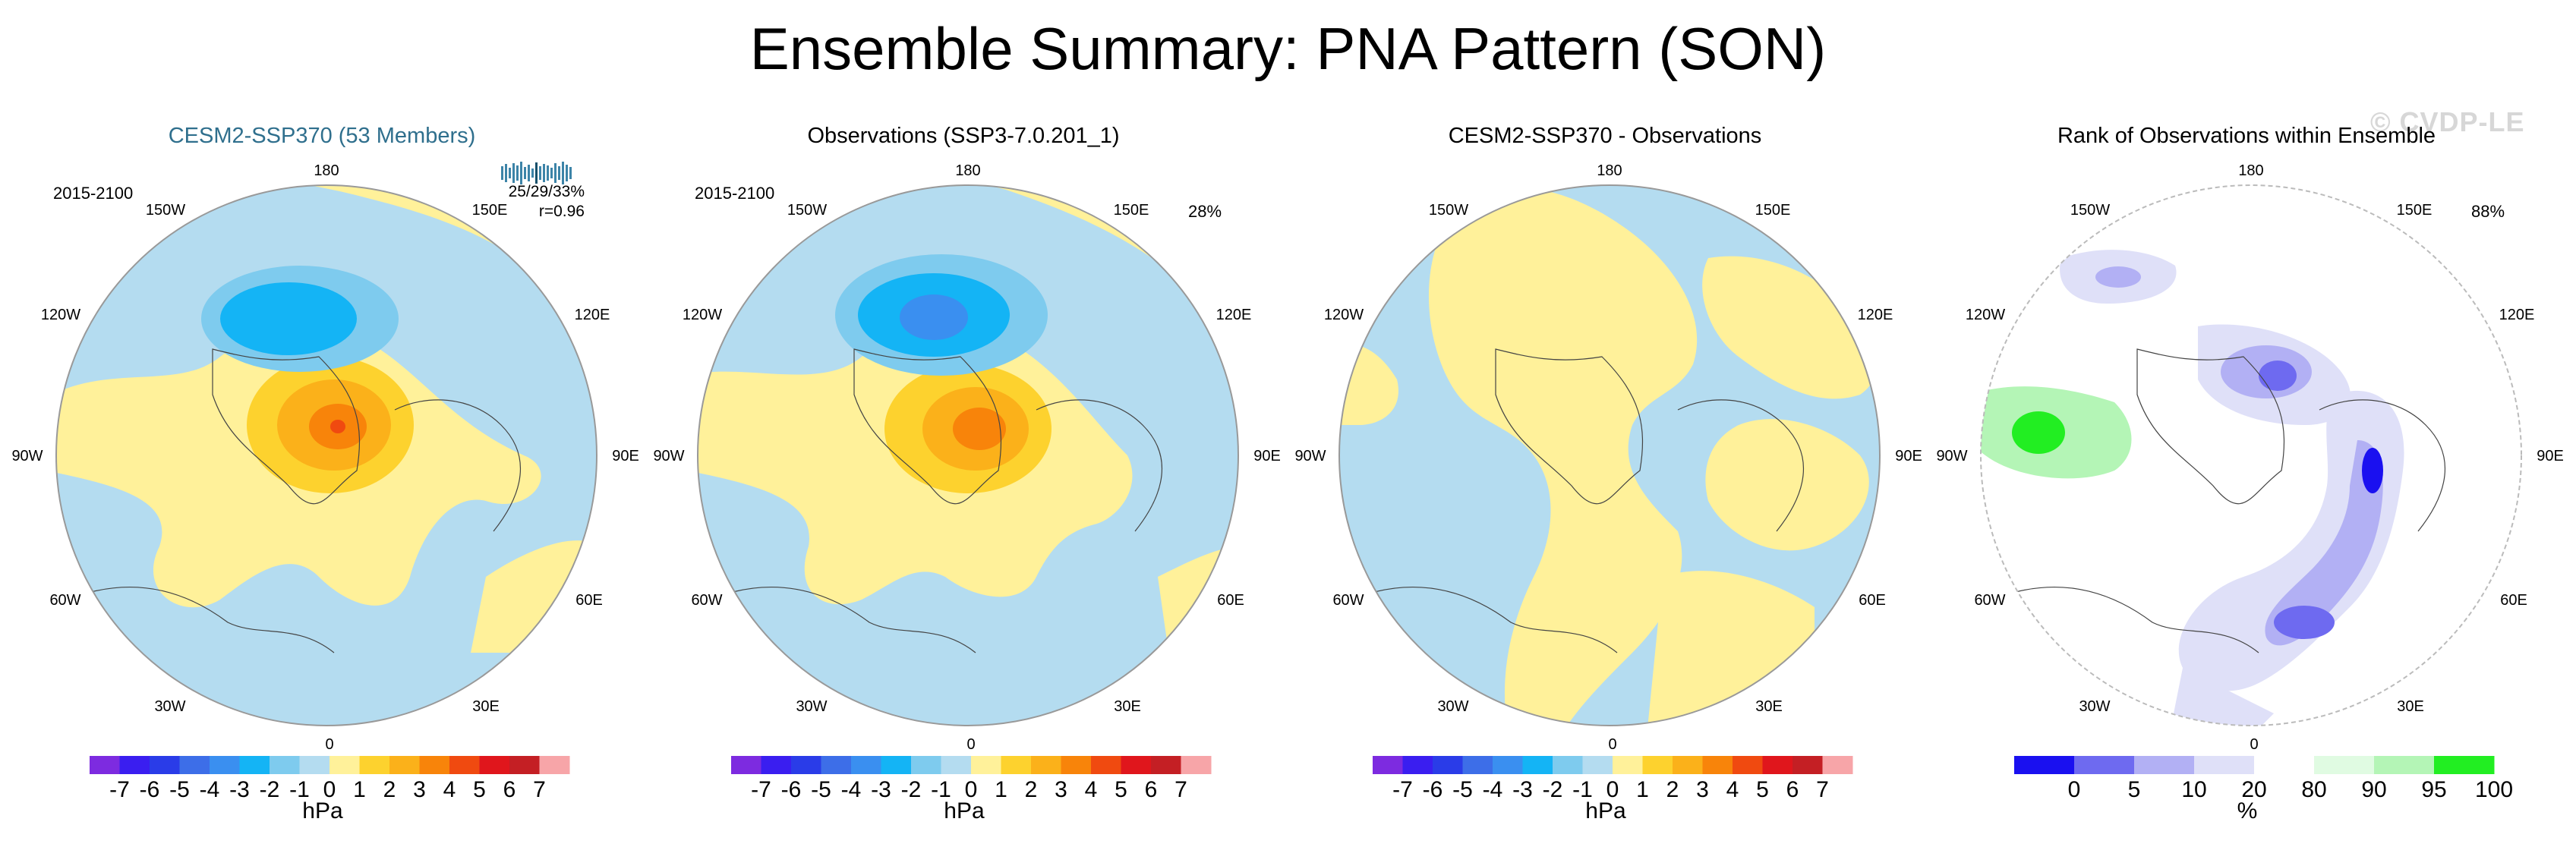 This screenshot has height=847, width=2576. Describe the element at coordinates (1462, 789) in the screenshot. I see `colorbar-tick-label: -5` at that location.